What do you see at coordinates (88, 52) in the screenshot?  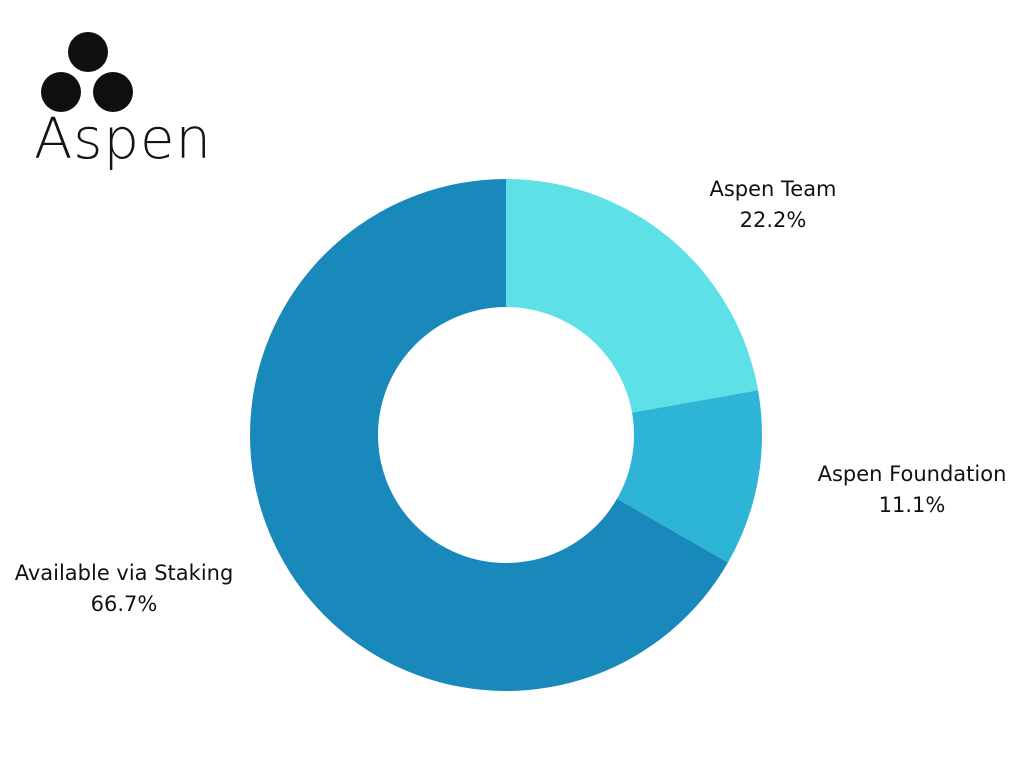 I see `logo-dot-top` at bounding box center [88, 52].